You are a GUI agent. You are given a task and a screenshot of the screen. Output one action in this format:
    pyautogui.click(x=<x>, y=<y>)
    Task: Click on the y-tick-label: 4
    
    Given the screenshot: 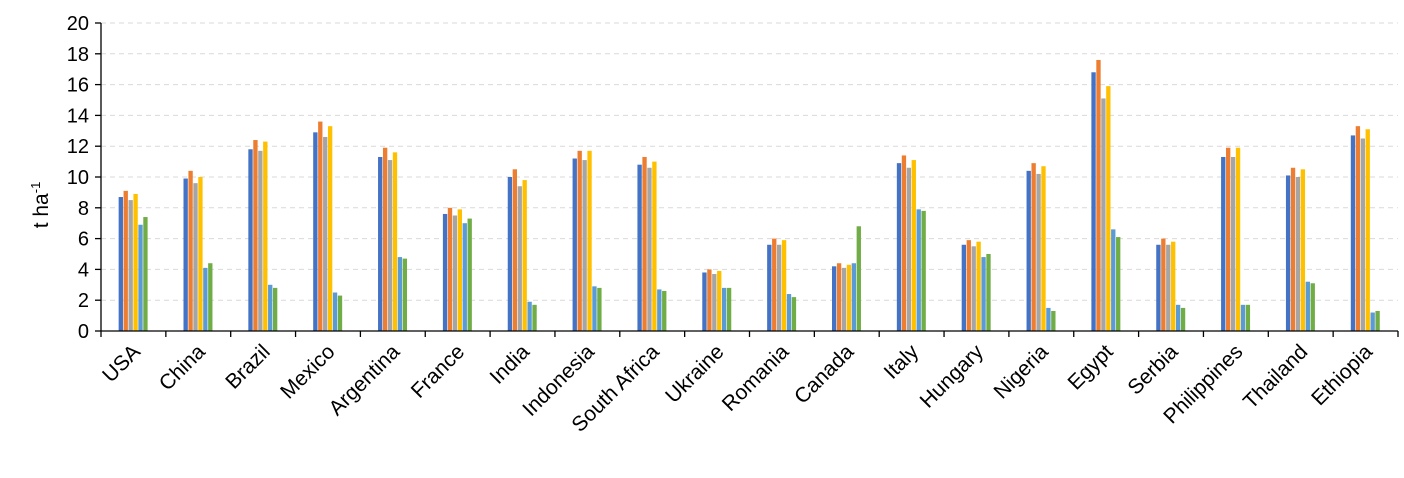 What is the action you would take?
    pyautogui.click(x=83, y=270)
    